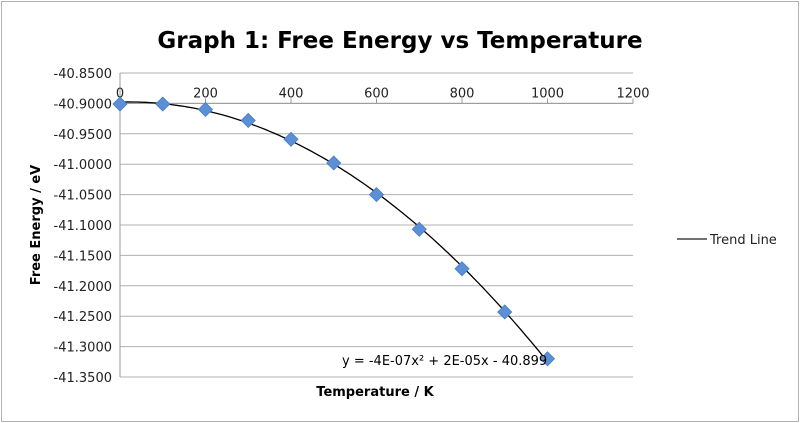 Image resolution: width=800 pixels, height=423 pixels. I want to click on y-tick-label: -41.1500, so click(83, 256).